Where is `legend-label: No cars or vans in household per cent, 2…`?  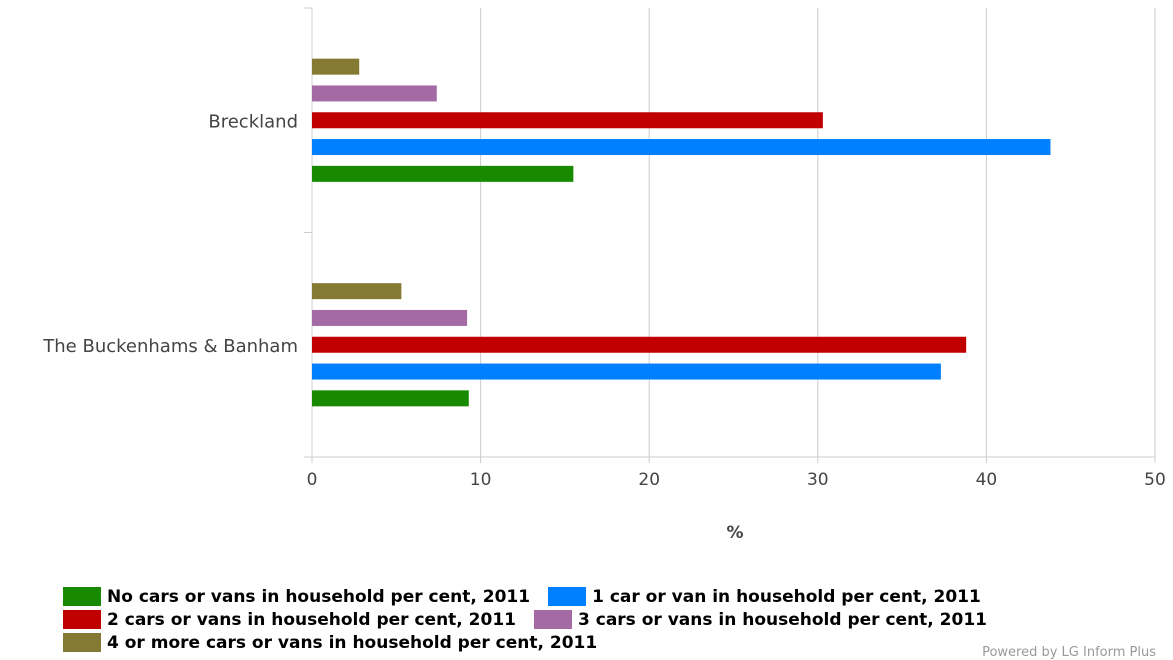 legend-label: No cars or vans in household per cent, 2… is located at coordinates (319, 596).